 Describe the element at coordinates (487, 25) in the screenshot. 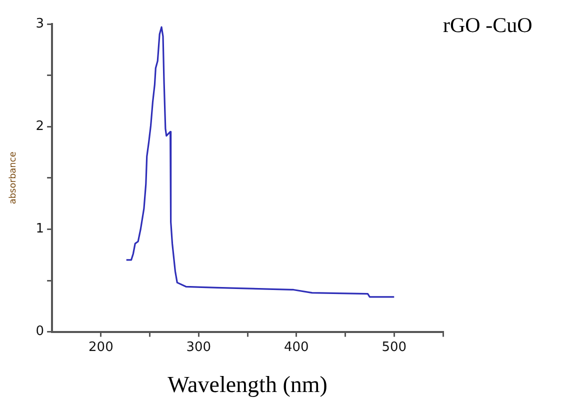

I see `text: rGO -CuO` at that location.